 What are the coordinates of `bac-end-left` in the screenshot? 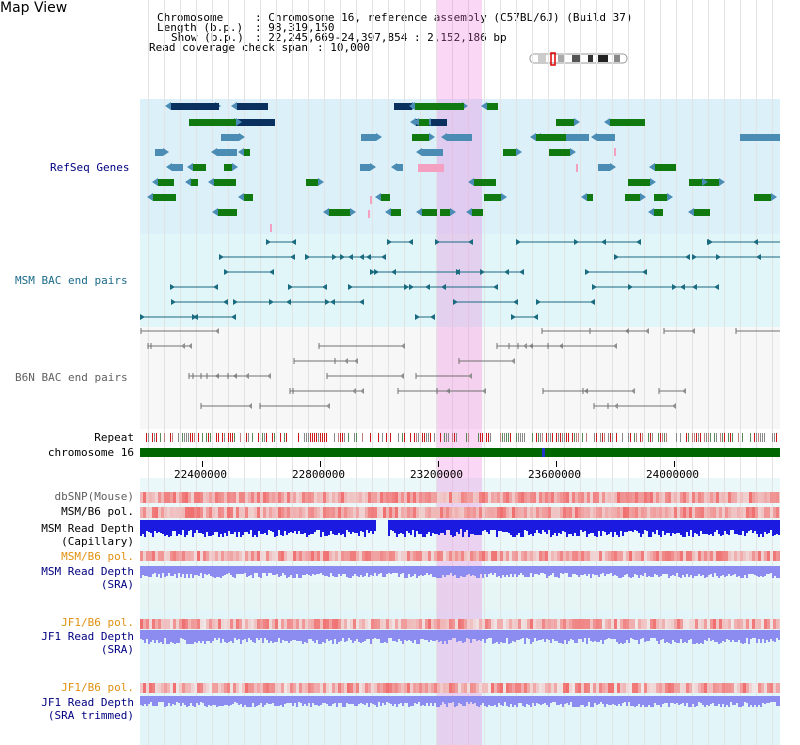 It's located at (235, 302).